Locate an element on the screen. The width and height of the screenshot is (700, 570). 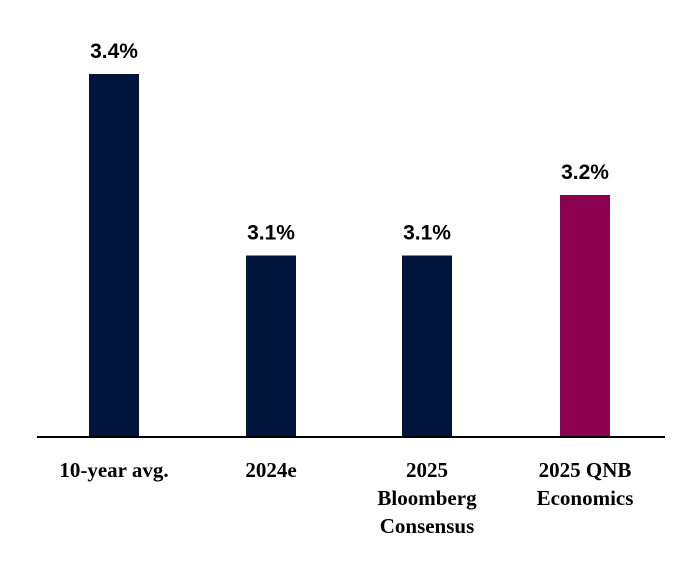
value-label-3: 3.2% is located at coordinates (585, 172).